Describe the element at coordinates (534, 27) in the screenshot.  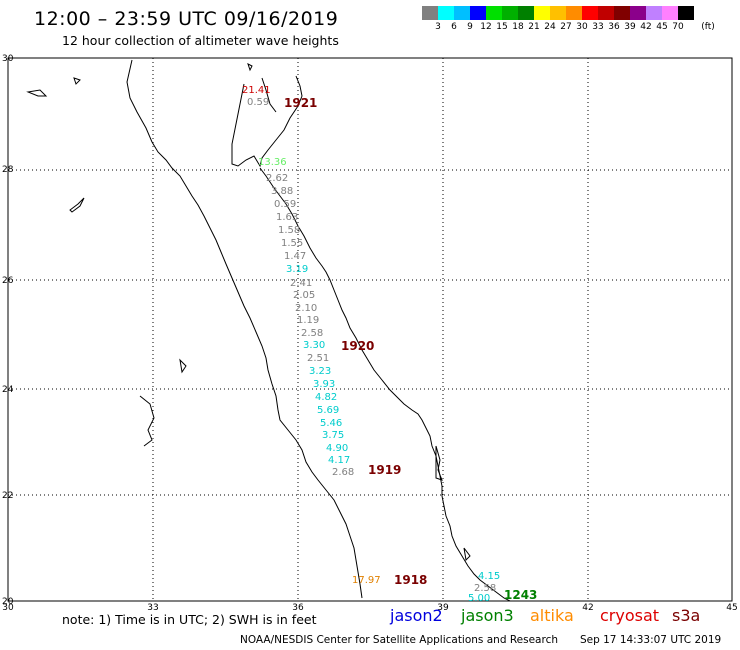
I see `color-scale-label: 21` at that location.